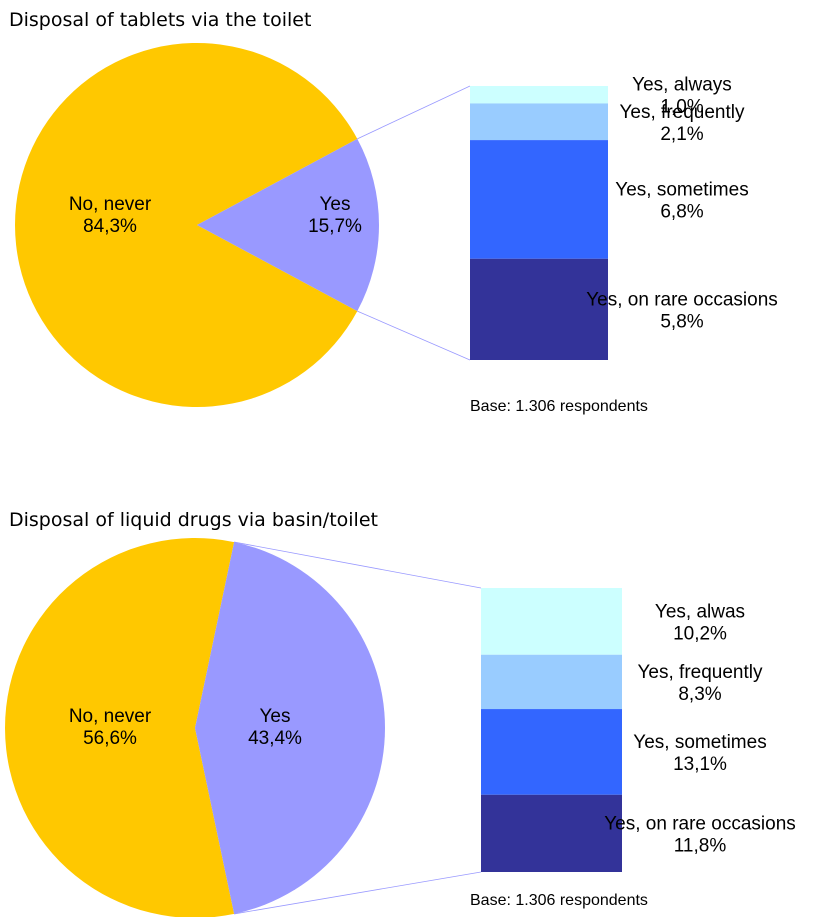 The height and width of the screenshot is (917, 837). I want to click on chart-title: Disposal of tablets via the toilet, so click(160, 20).